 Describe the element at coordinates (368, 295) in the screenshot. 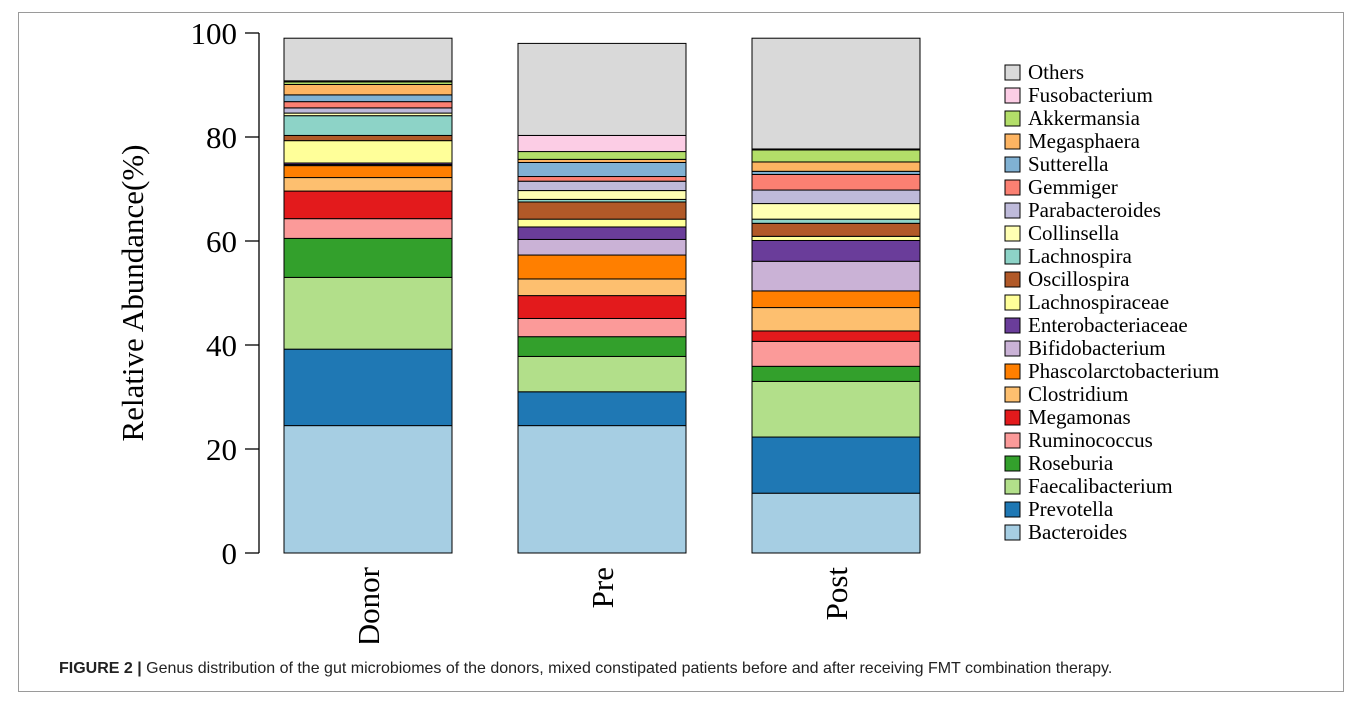

I see `bar-donor` at that location.